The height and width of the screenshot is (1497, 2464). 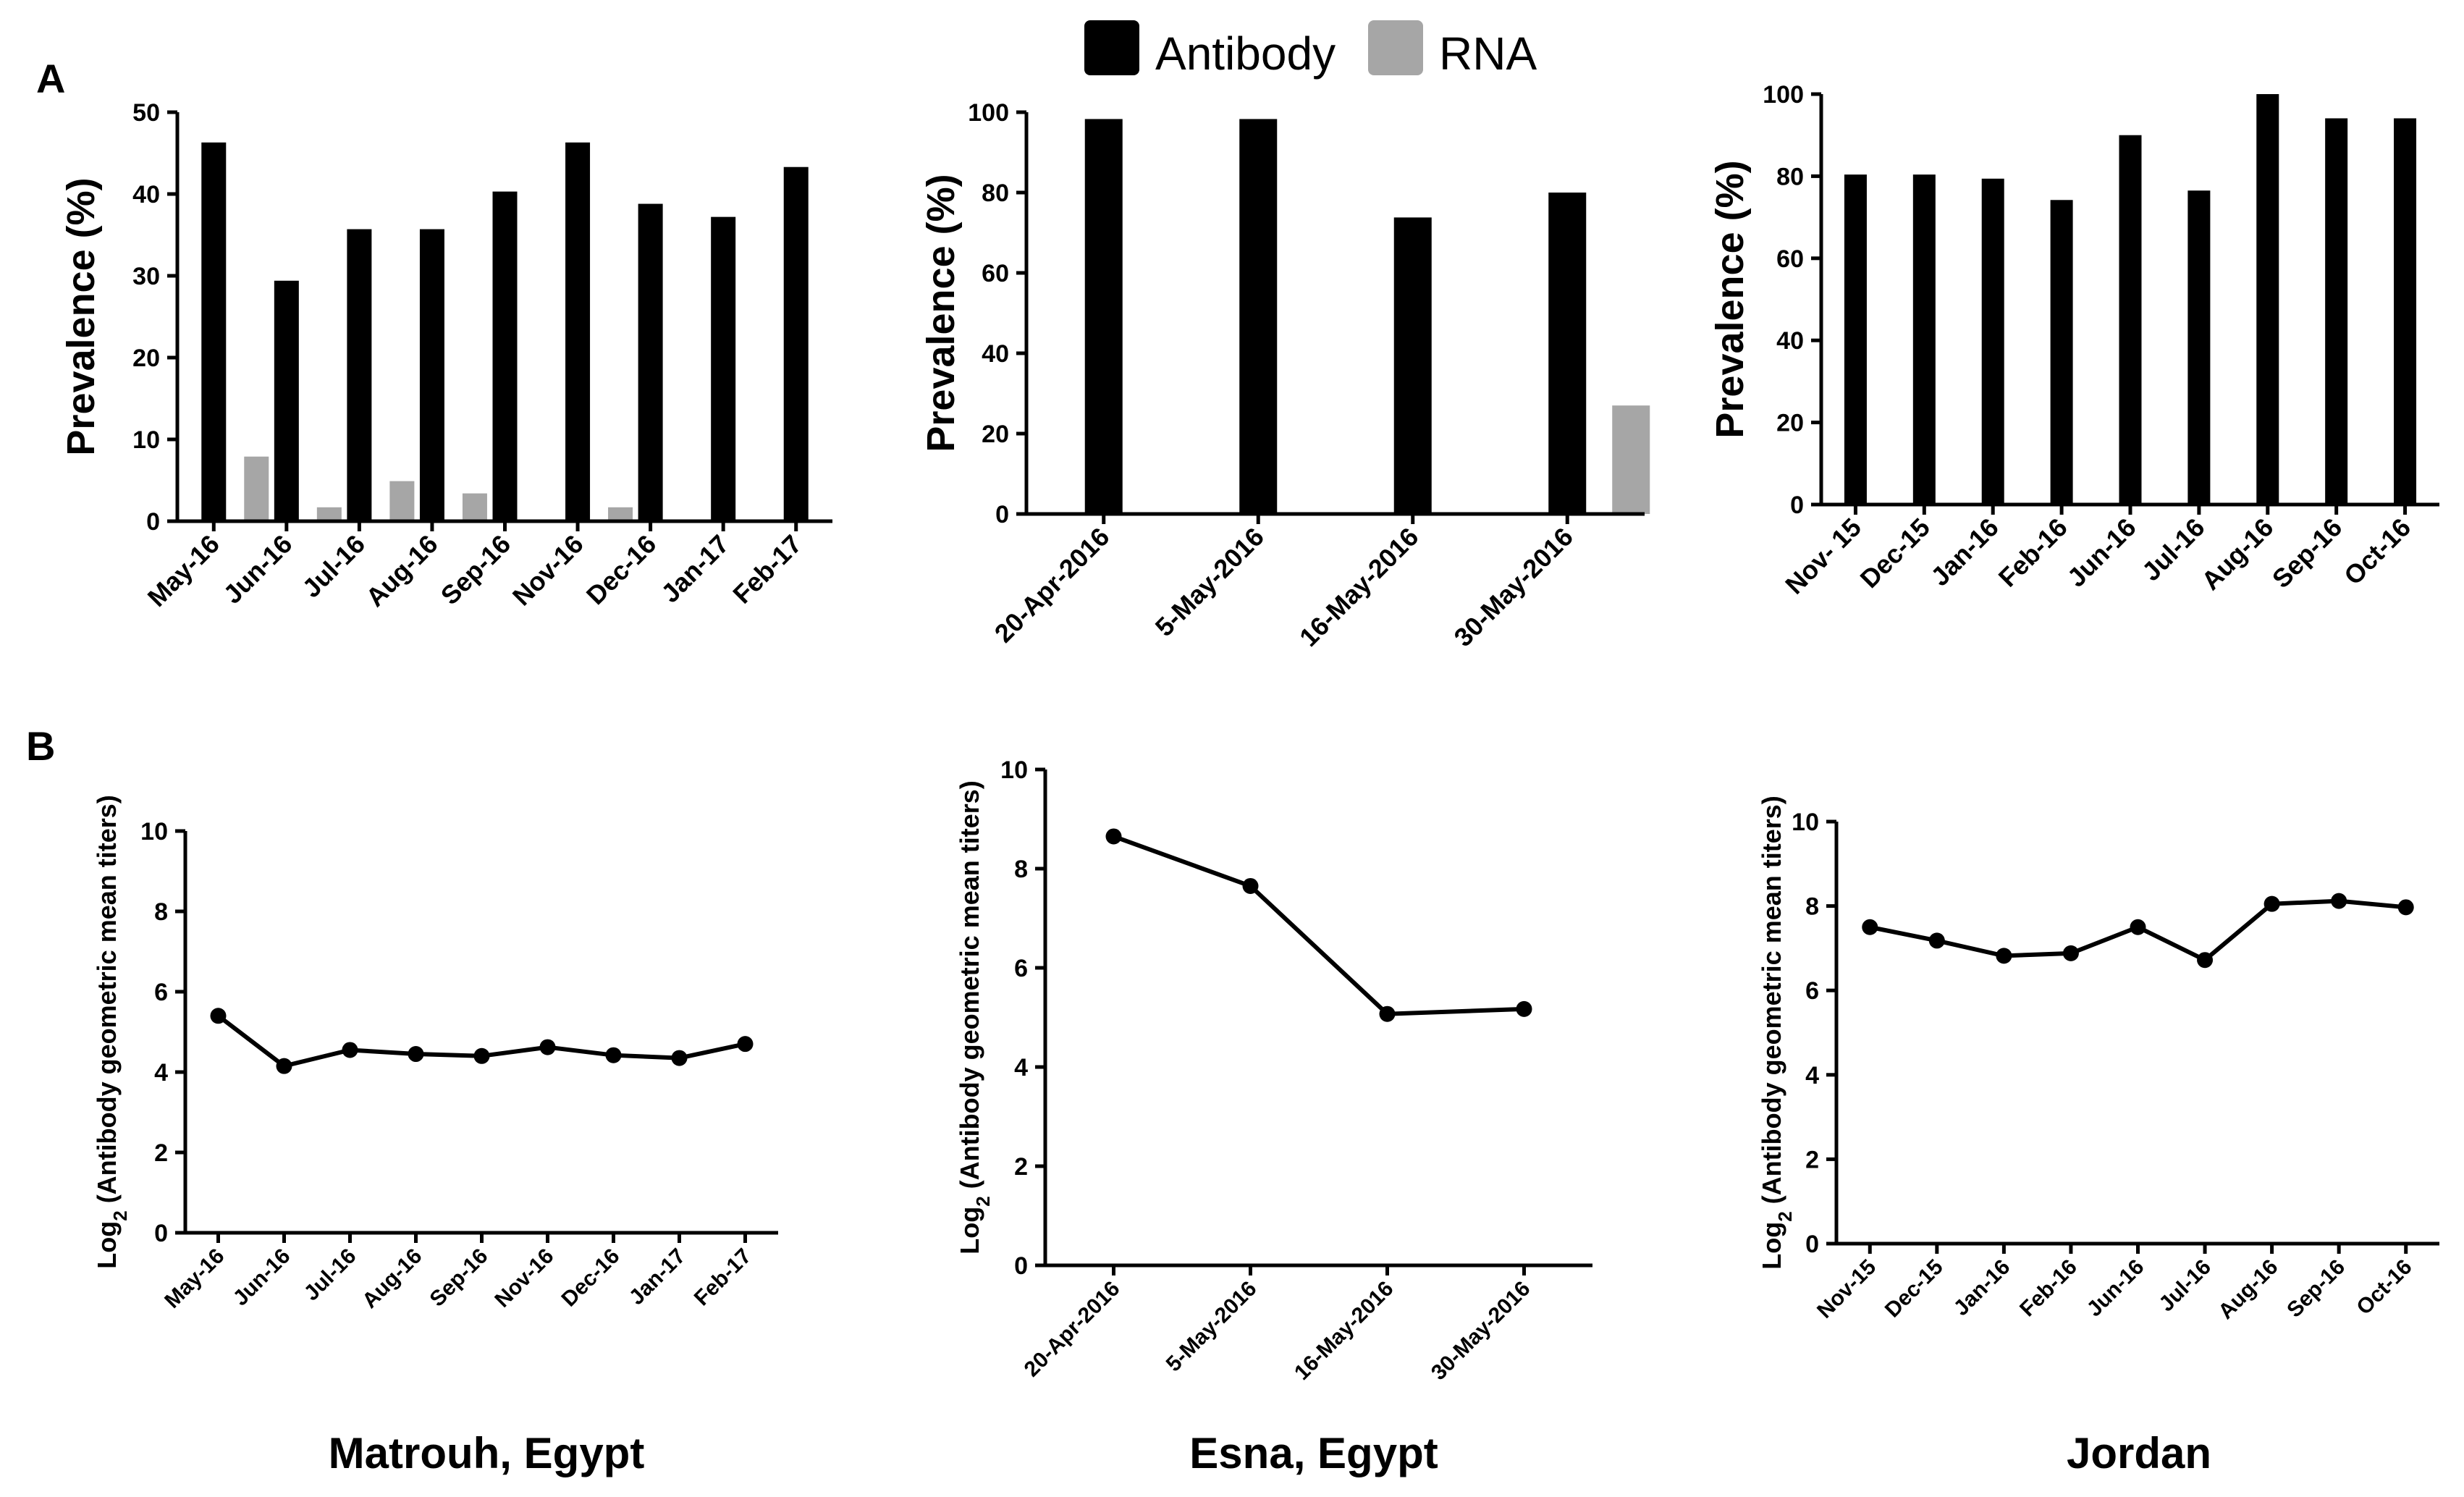 I want to click on x-tick-label: Feb-16, so click(x=2033, y=553).